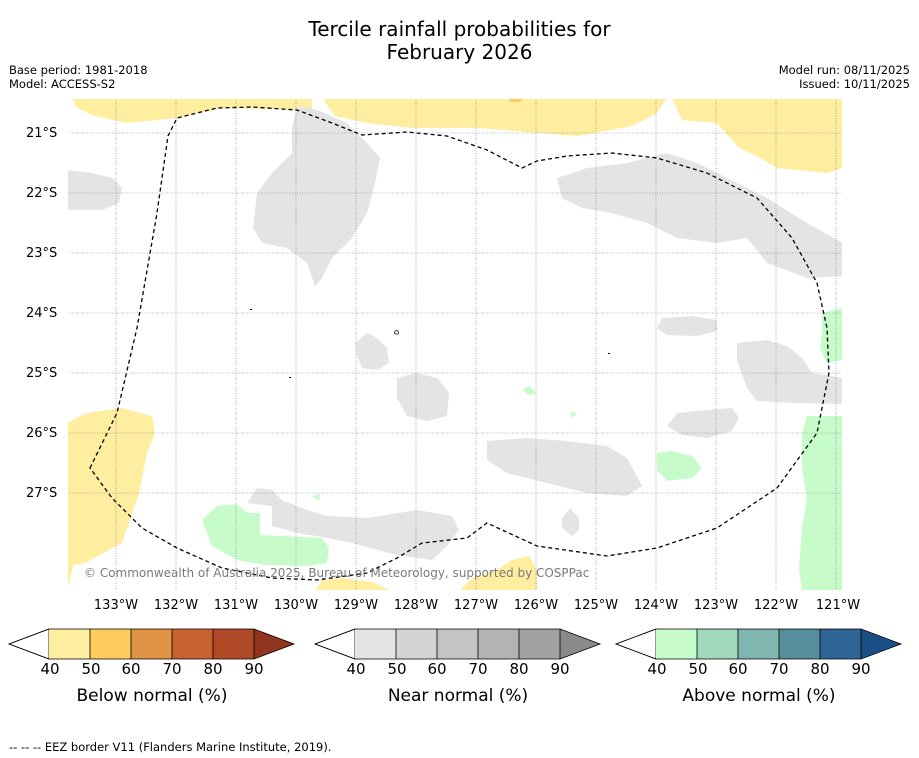 The width and height of the screenshot is (919, 758). Describe the element at coordinates (397, 669) in the screenshot. I see `cb-near-tick-50: 50` at that location.